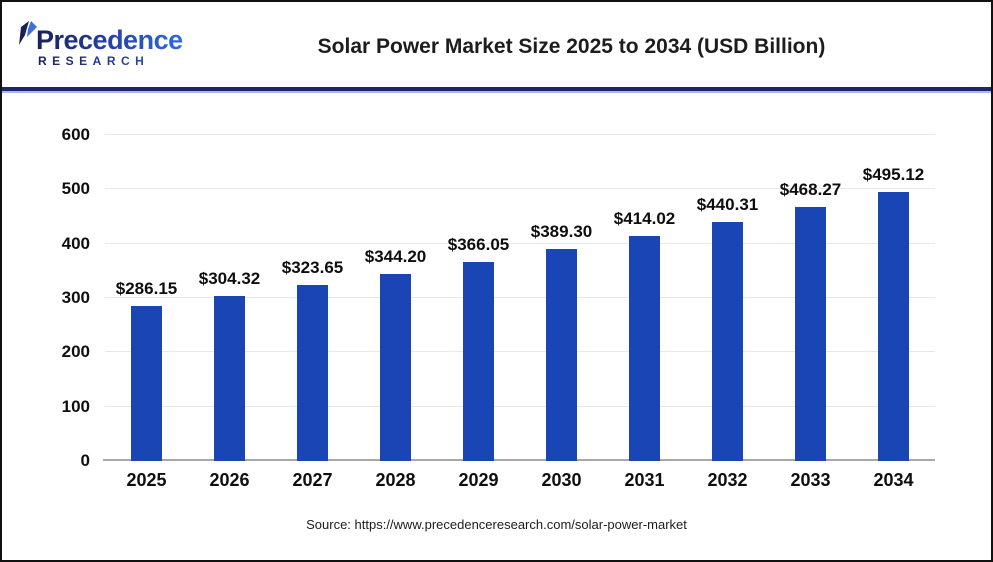  Describe the element at coordinates (312, 480) in the screenshot. I see `x-axis-tick-label: 2027` at that location.